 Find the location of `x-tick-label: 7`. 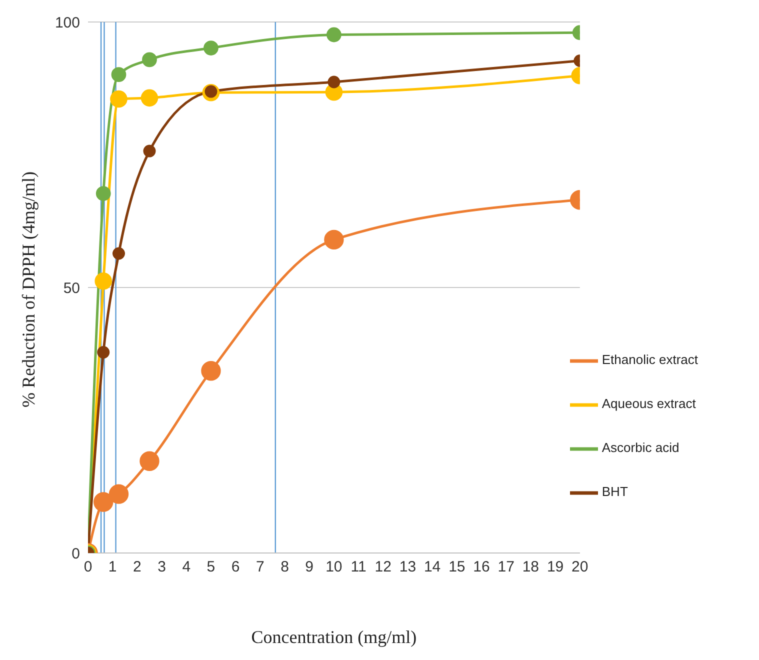

x-tick-label: 7 is located at coordinates (260, 567).